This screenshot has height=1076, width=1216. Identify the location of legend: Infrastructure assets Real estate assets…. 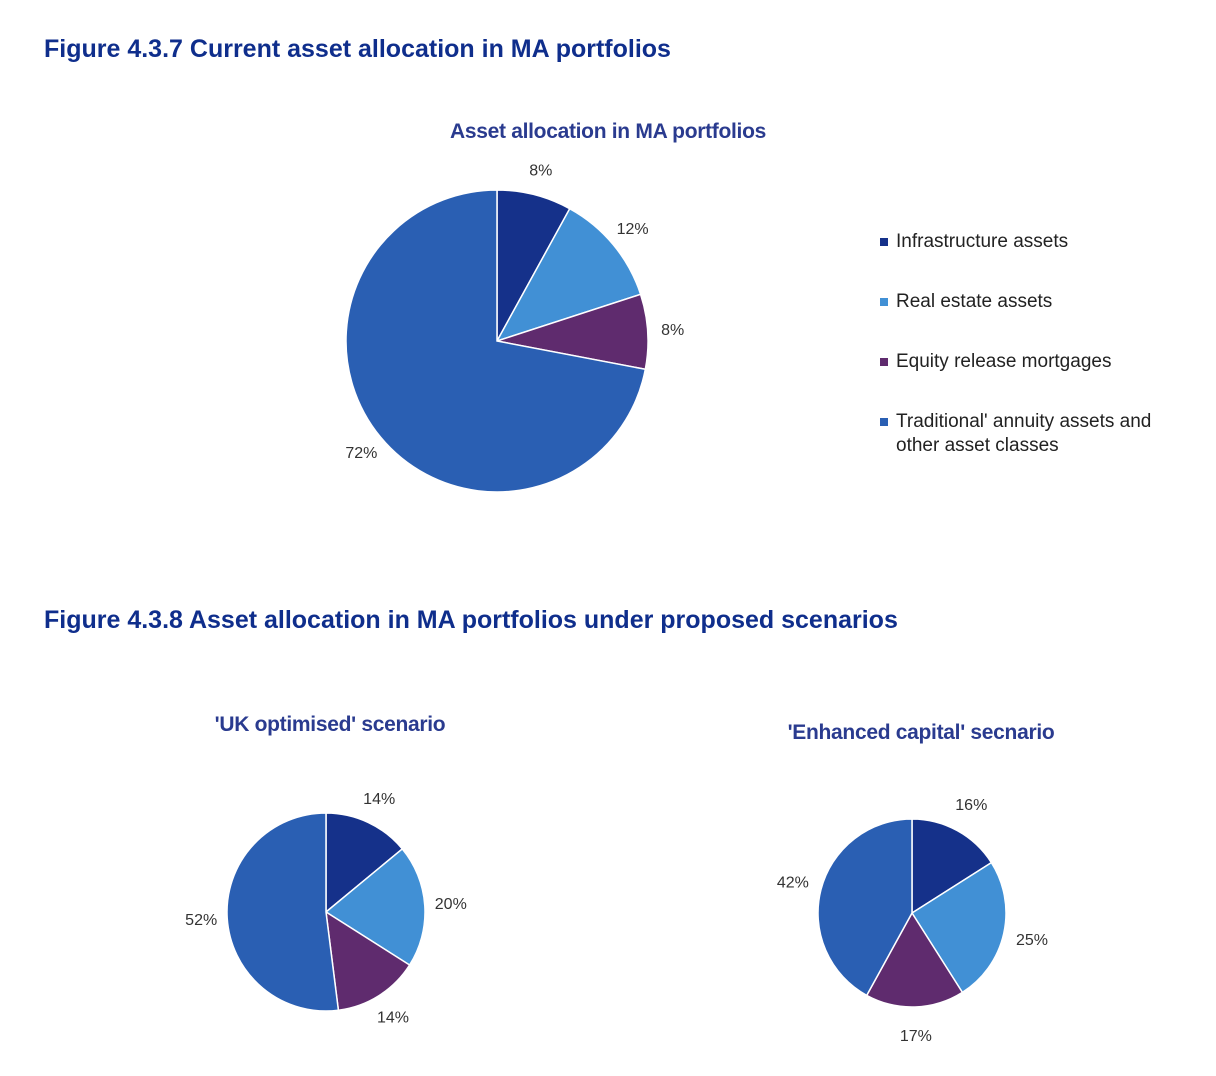
(1040, 362).